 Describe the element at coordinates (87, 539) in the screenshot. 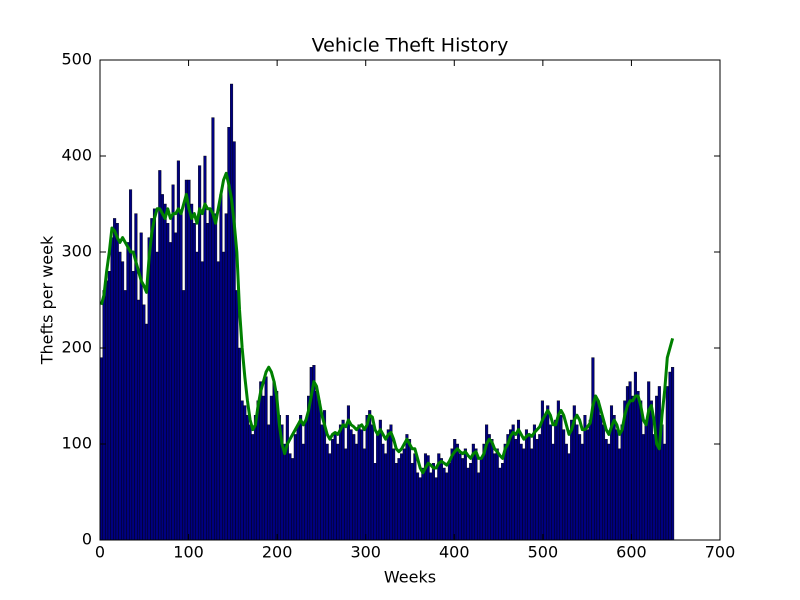

I see `y-tick-label: 0` at that location.